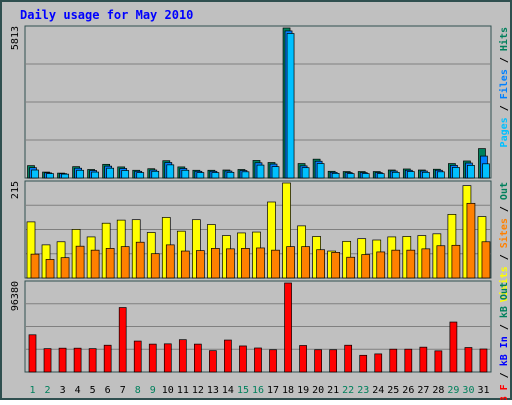 This screenshot has height=405, width=512. What do you see at coordinates (288, 390) in the screenshot?
I see `x-tick-label: 18` at bounding box center [288, 390].